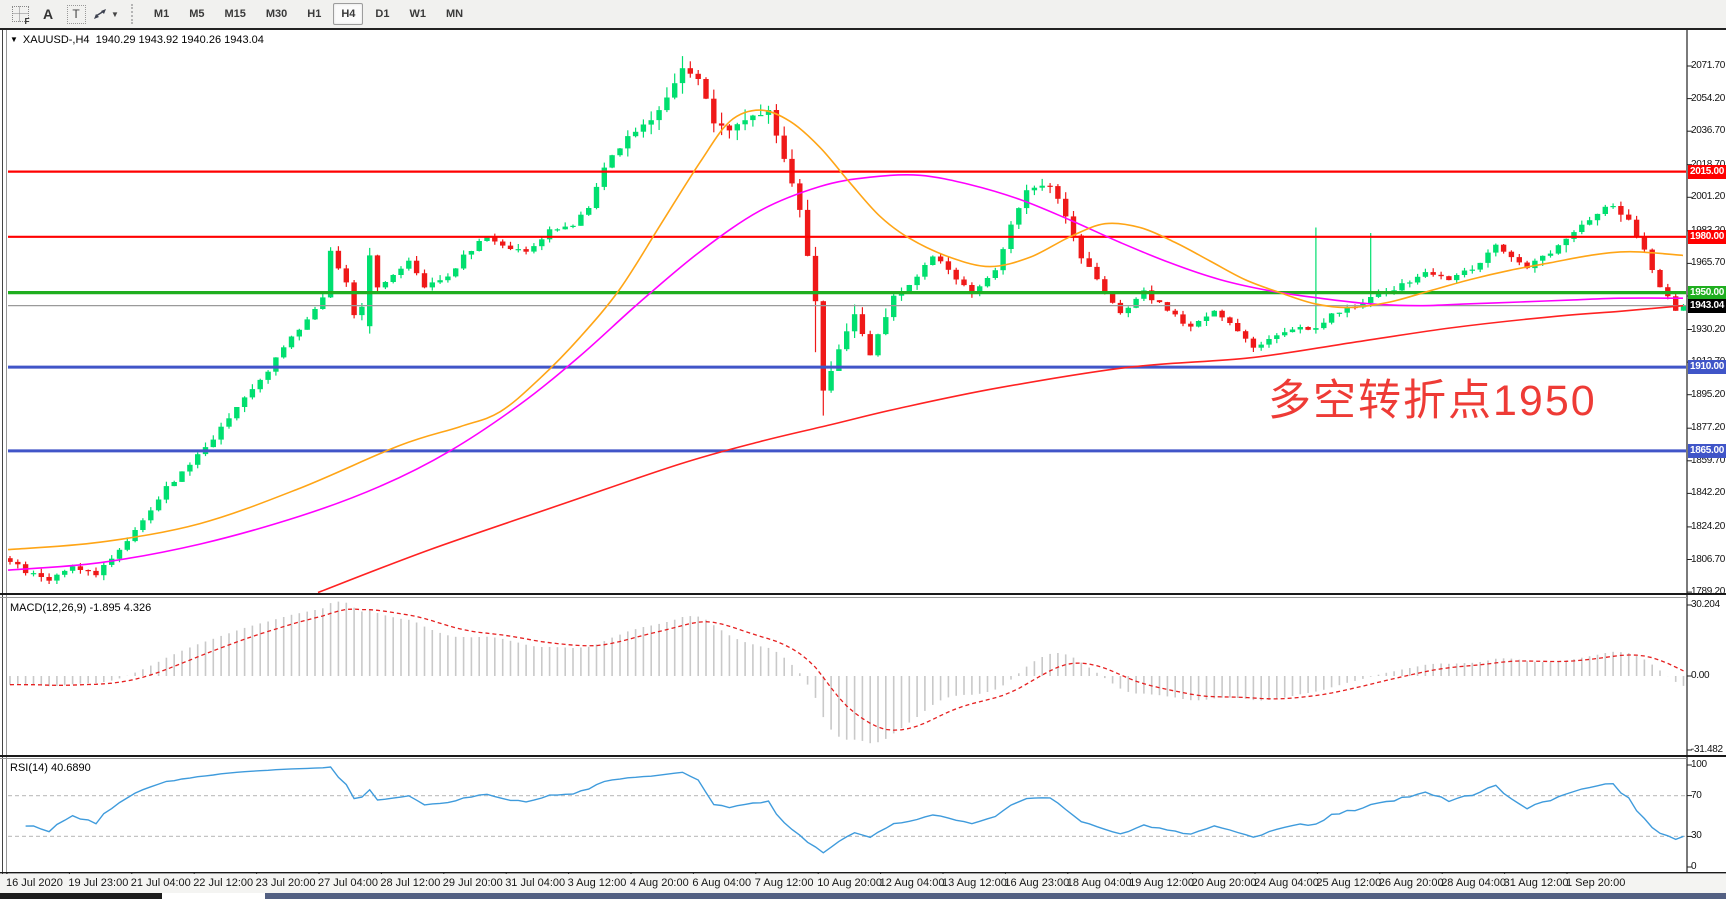 The image size is (1726, 899). I want to click on price-tick-label: 2001.20, so click(1708, 197).